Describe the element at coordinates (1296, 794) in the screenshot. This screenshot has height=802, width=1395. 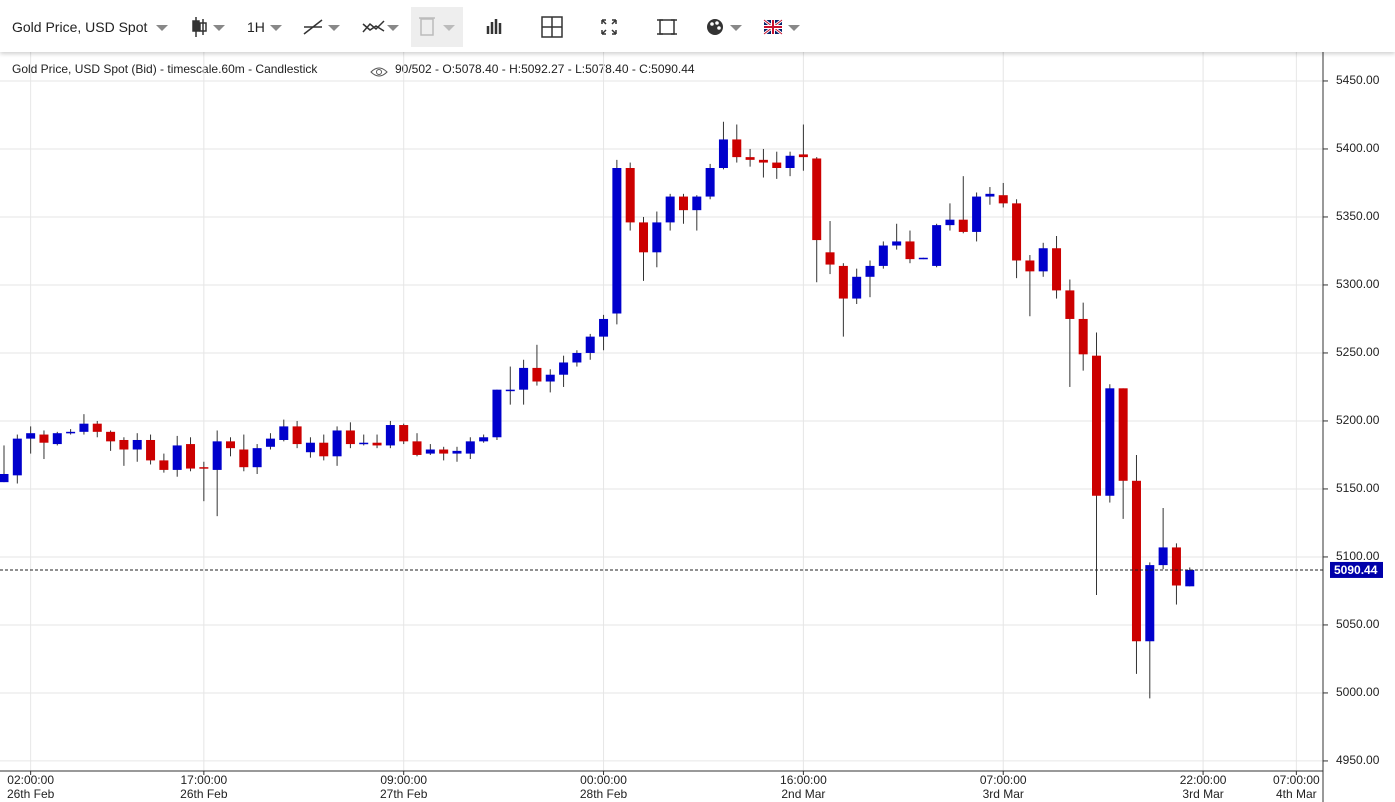
I see `x-tick-label: 4th Mar` at that location.